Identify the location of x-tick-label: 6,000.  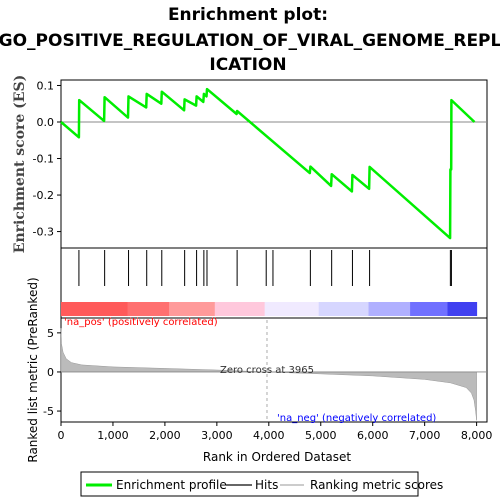
(373, 435).